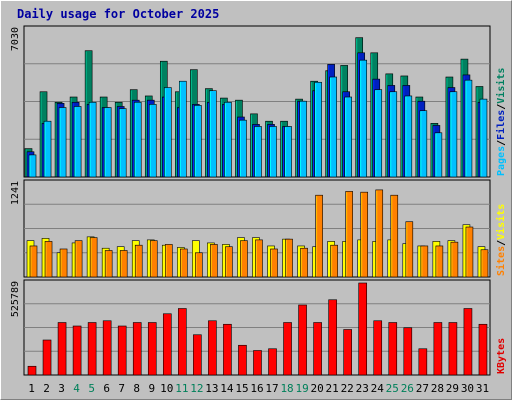 This screenshot has width=512, height=400. I want to click on x-tick-label: 12, so click(196, 388).